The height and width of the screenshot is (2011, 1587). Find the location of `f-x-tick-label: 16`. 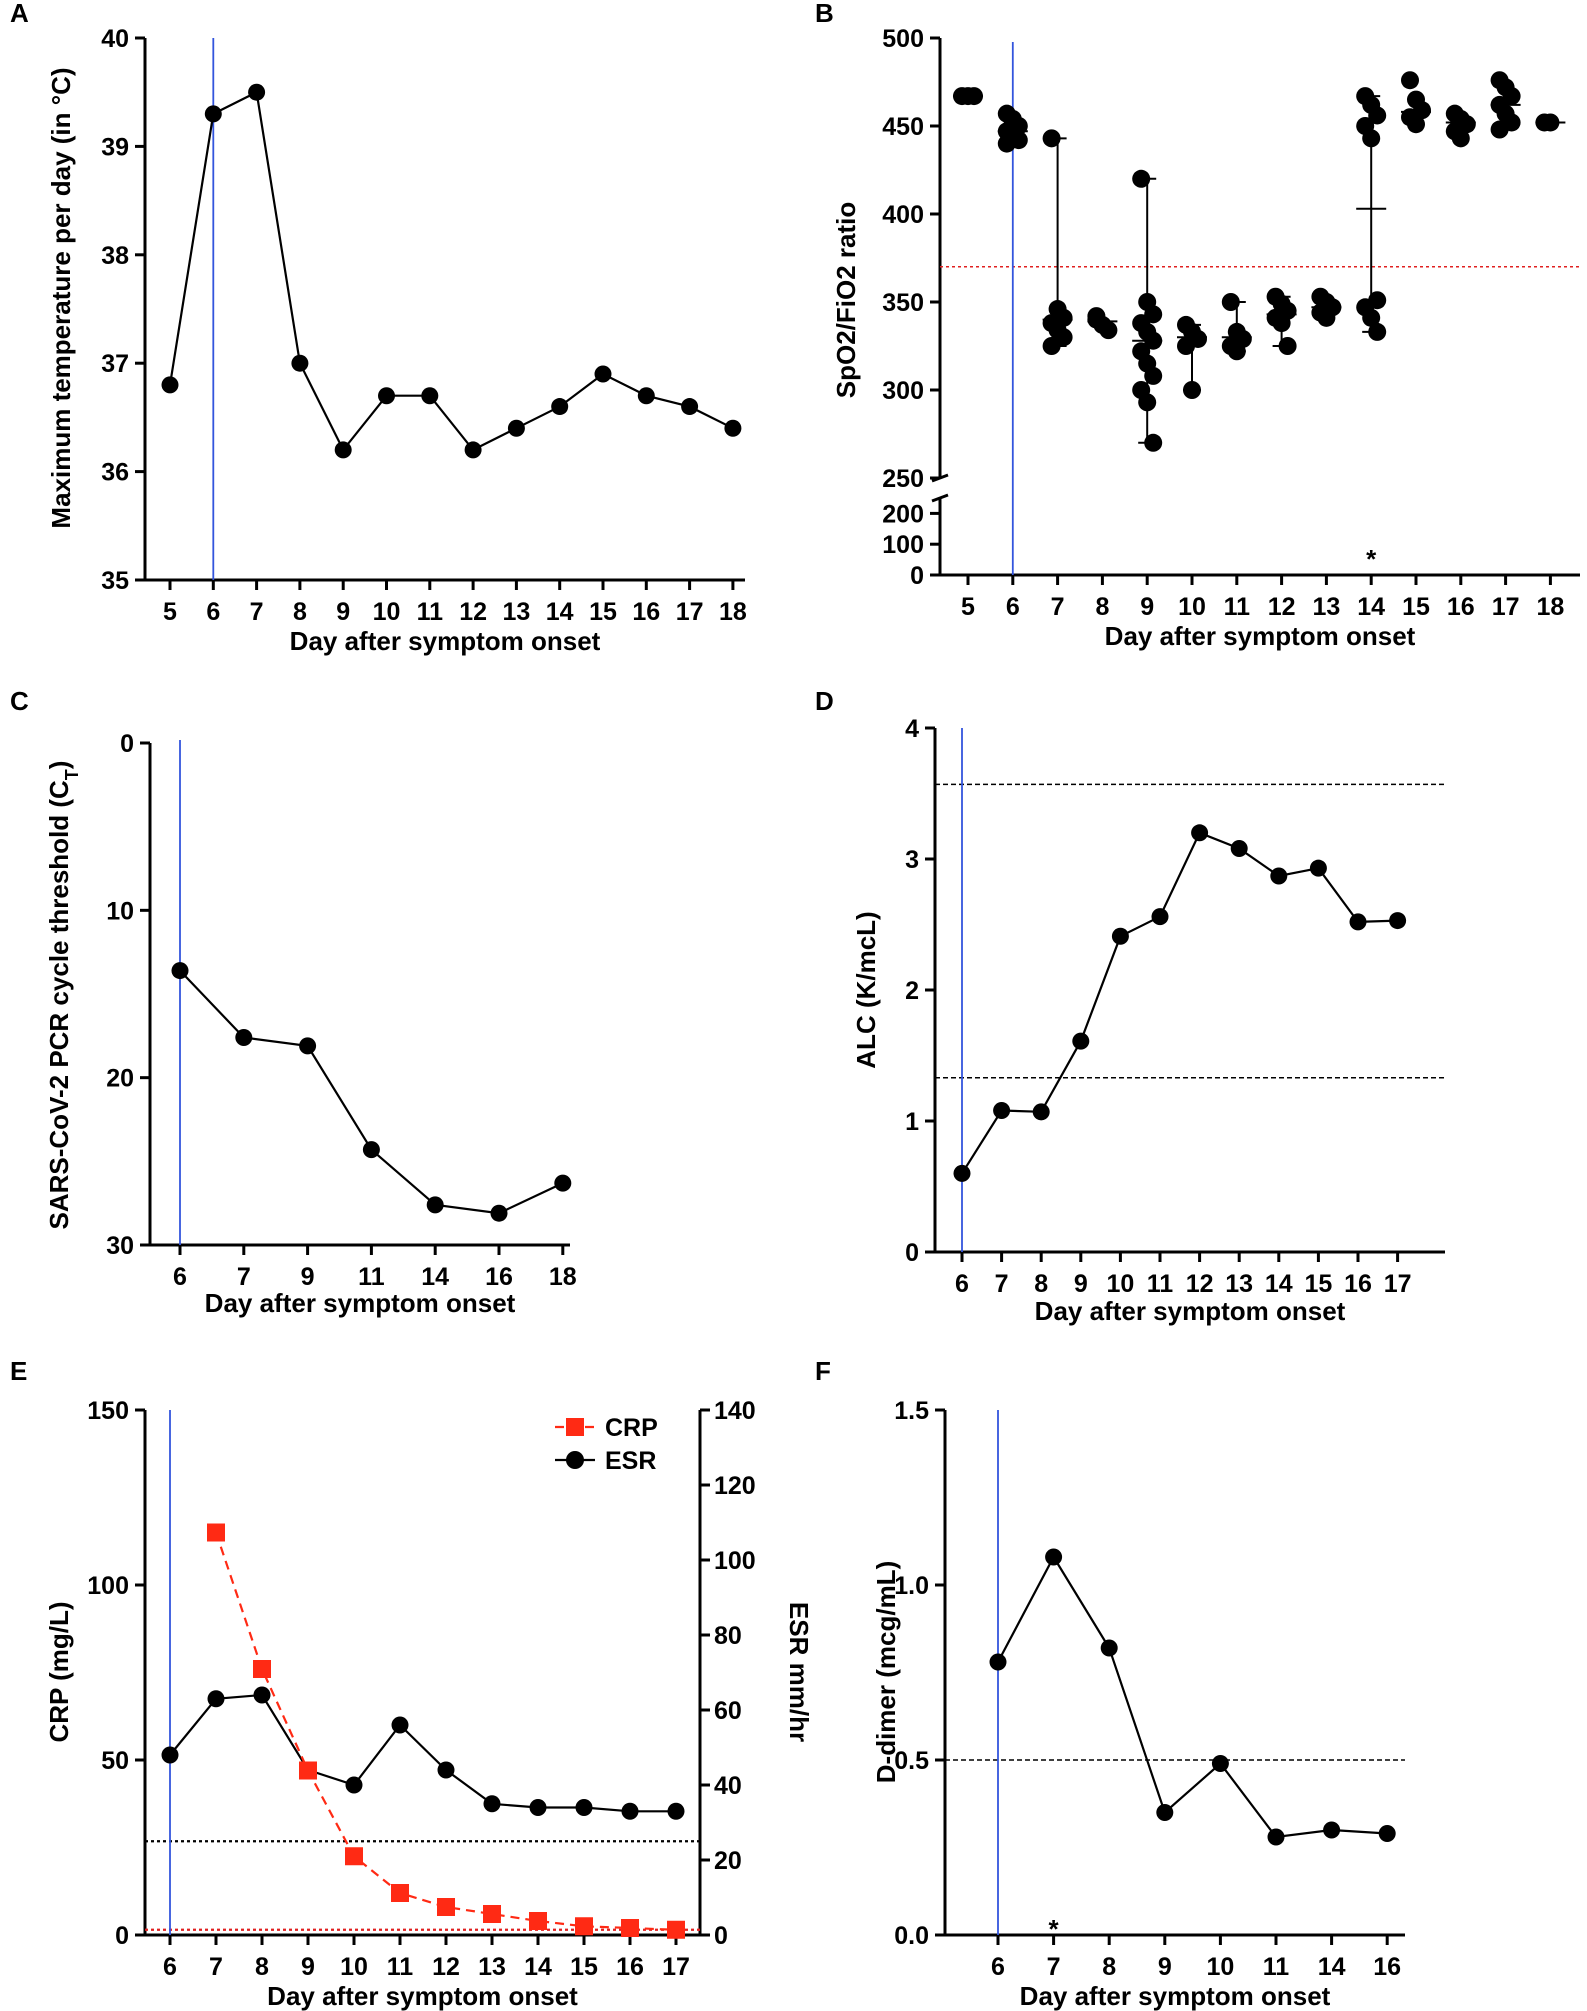

f-x-tick-label: 16 is located at coordinates (1387, 1967).